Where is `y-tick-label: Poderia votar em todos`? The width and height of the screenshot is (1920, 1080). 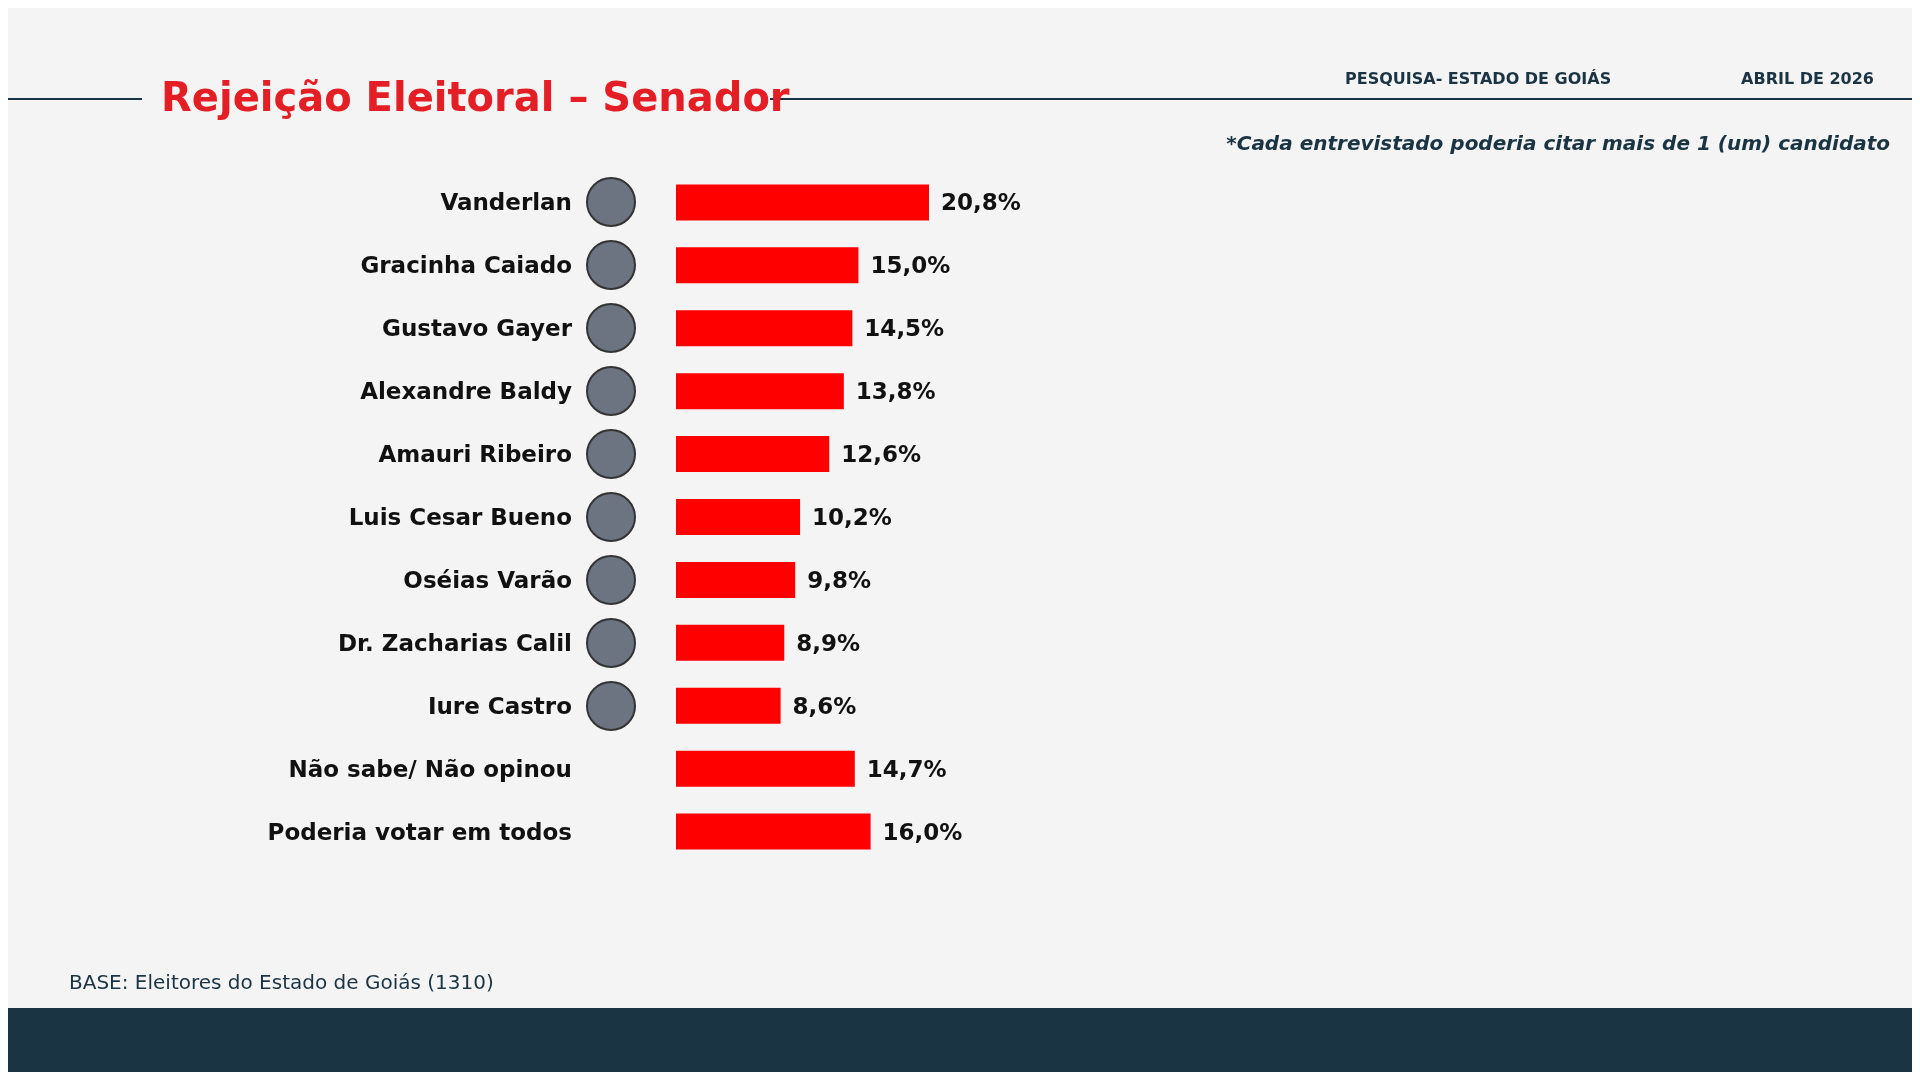
y-tick-label: Poderia votar em todos is located at coordinates (419, 831).